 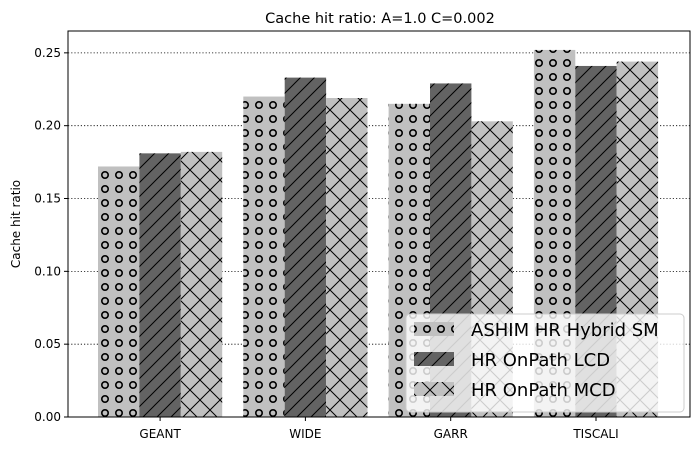 I want to click on y-axis-label: Cache hit ratio, so click(x=16, y=224).